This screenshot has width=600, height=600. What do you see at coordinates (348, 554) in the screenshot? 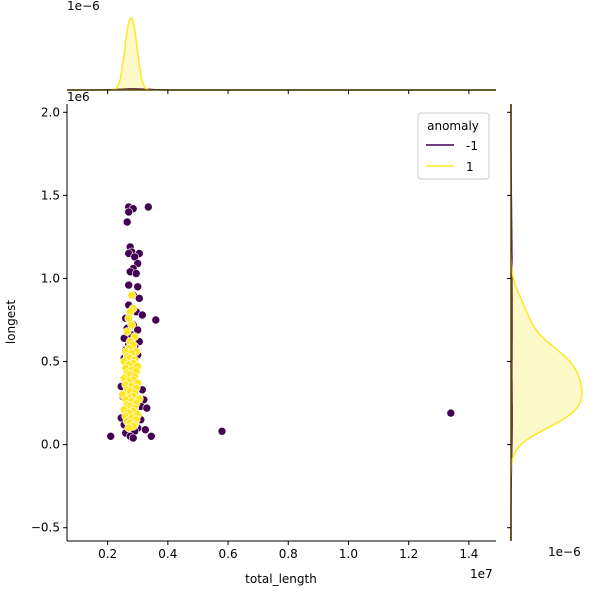
I see `x-tick-label: 1.0` at bounding box center [348, 554].